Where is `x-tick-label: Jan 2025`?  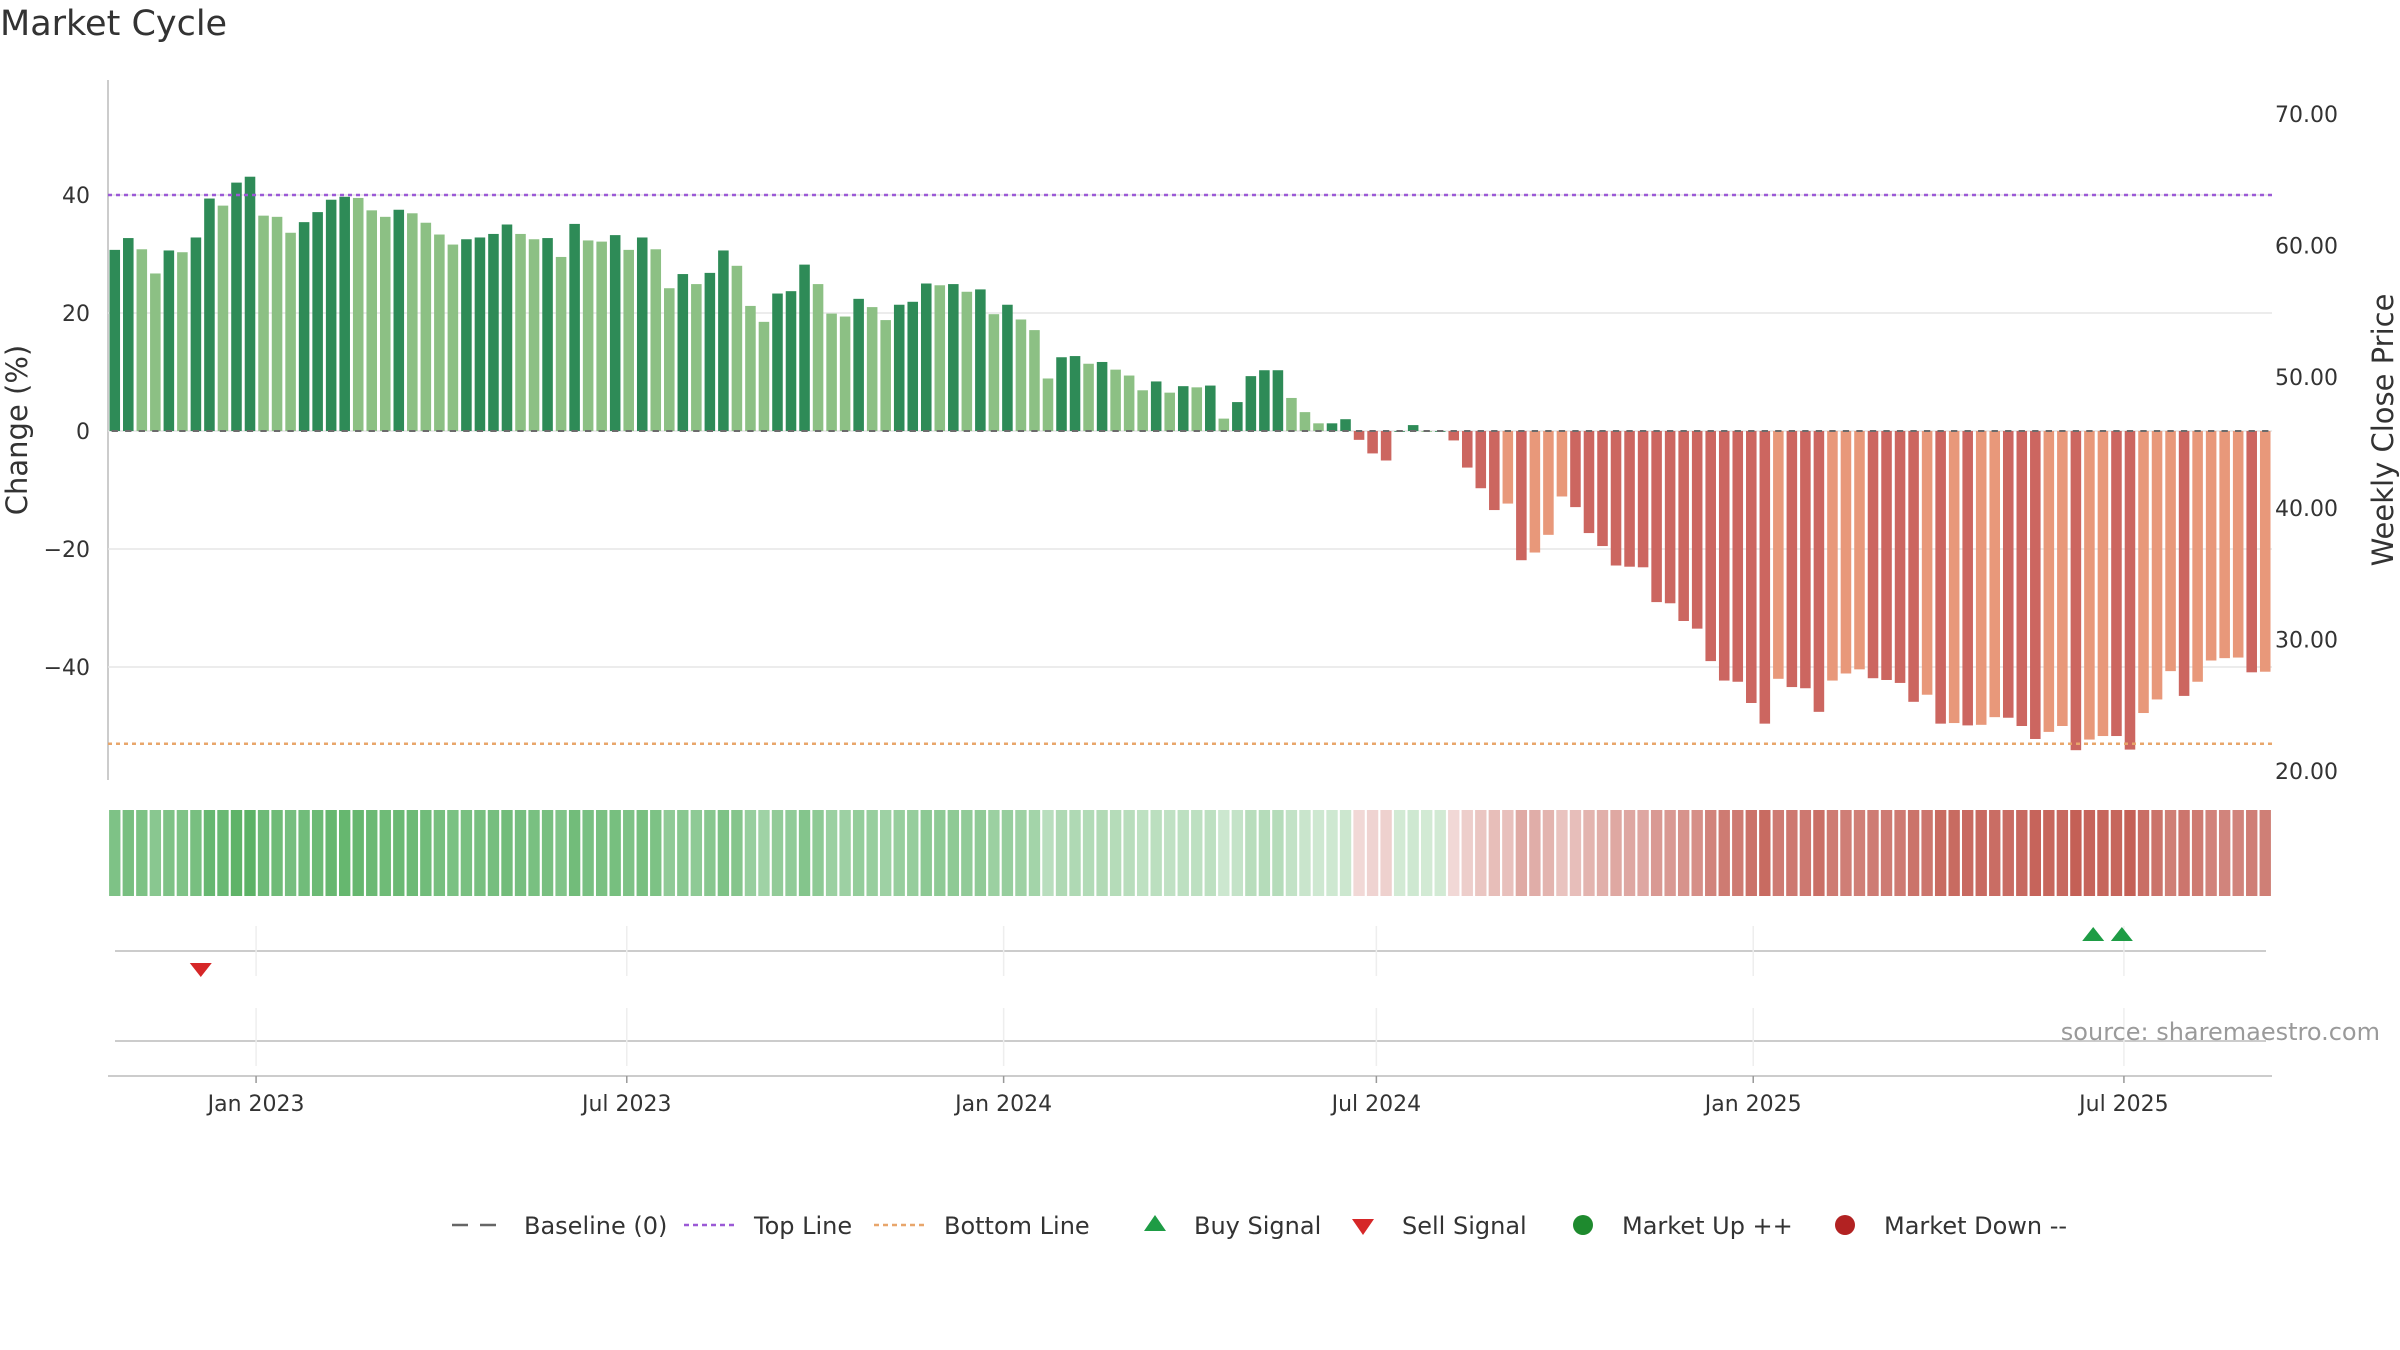
x-tick-label: Jan 2025 is located at coordinates (1752, 1104).